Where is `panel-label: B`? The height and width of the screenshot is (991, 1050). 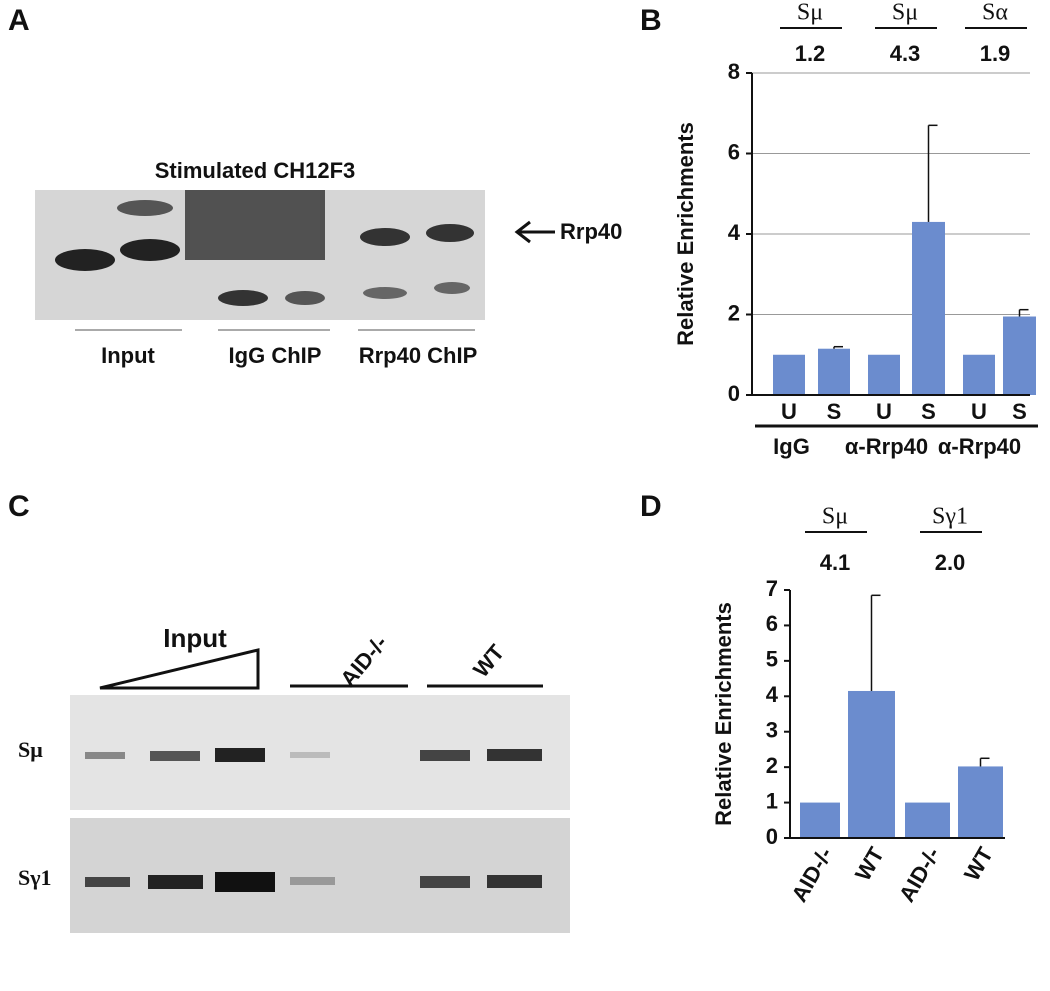 panel-label: B is located at coordinates (651, 20).